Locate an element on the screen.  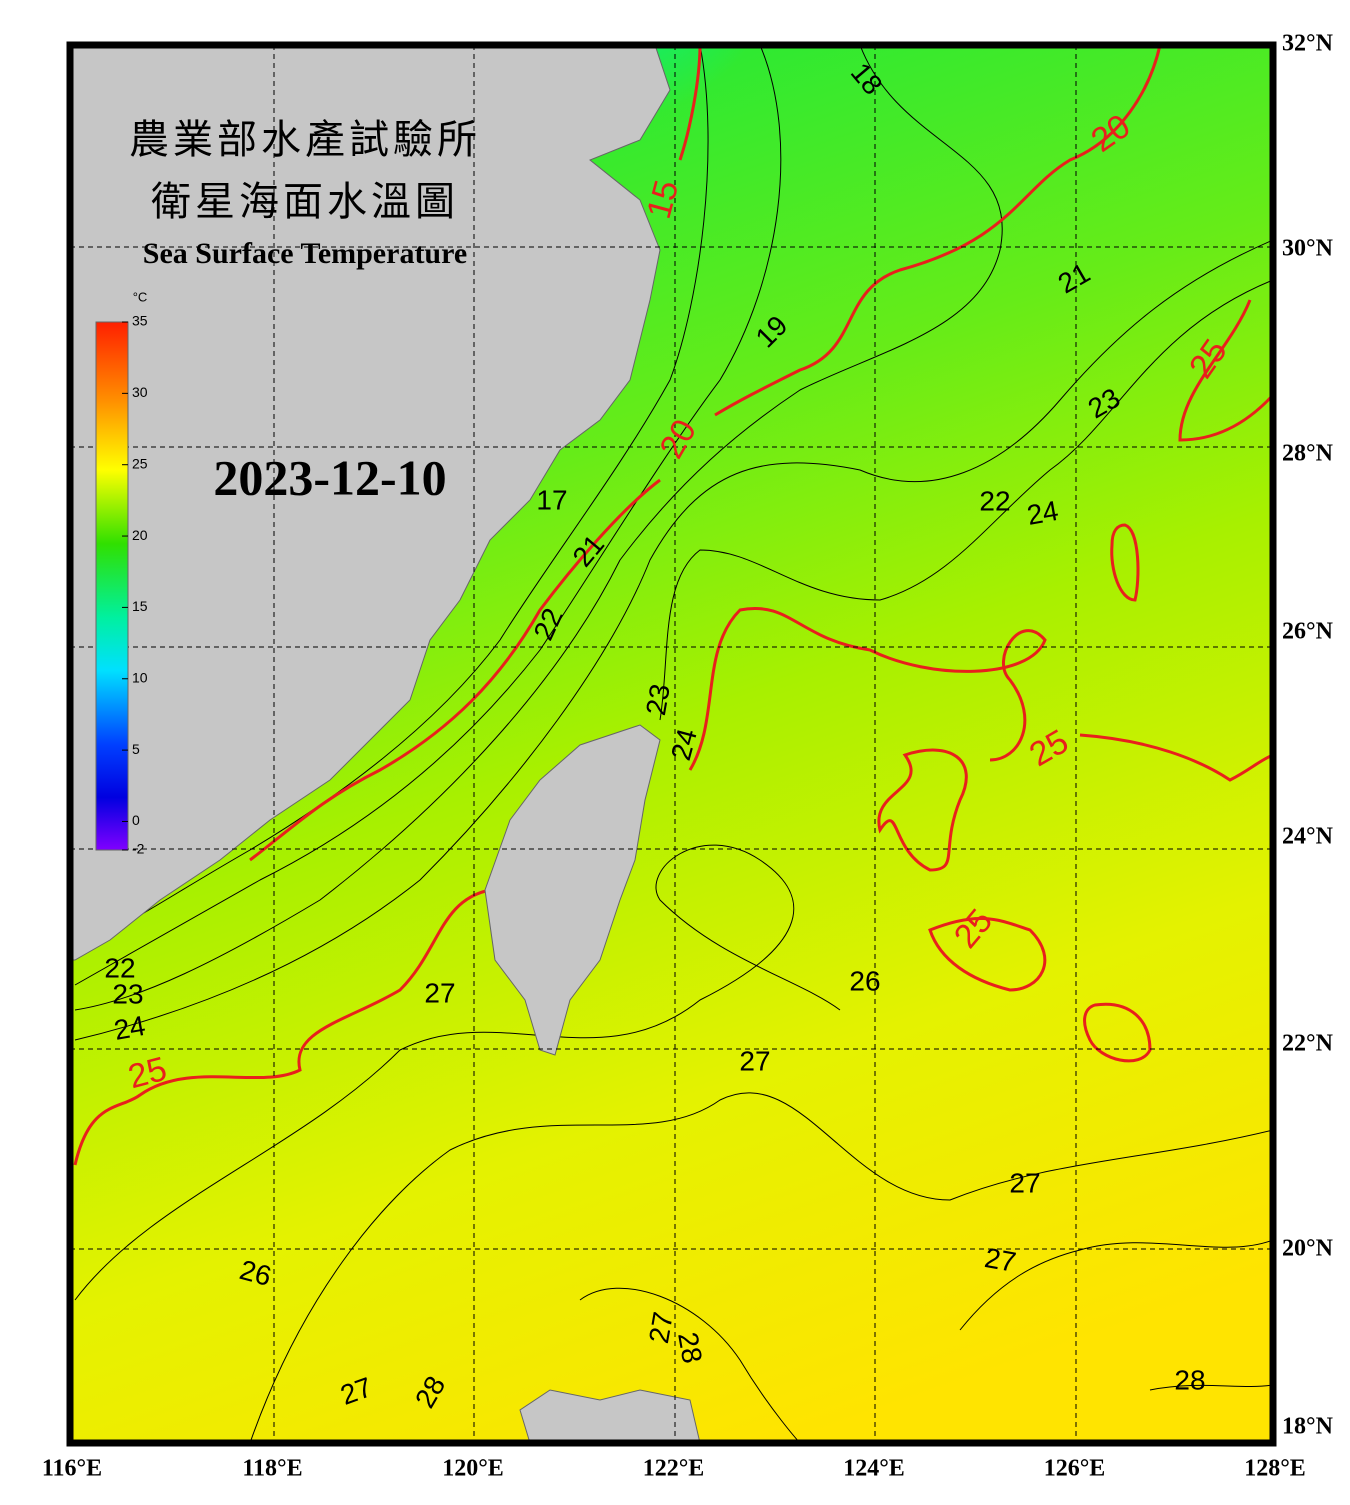
lon-label: 120°E is located at coordinates (473, 1469).